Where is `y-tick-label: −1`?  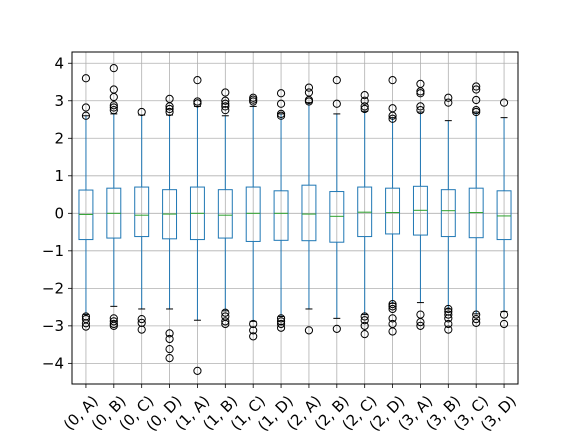
y-tick-label: −1 is located at coordinates (53, 251).